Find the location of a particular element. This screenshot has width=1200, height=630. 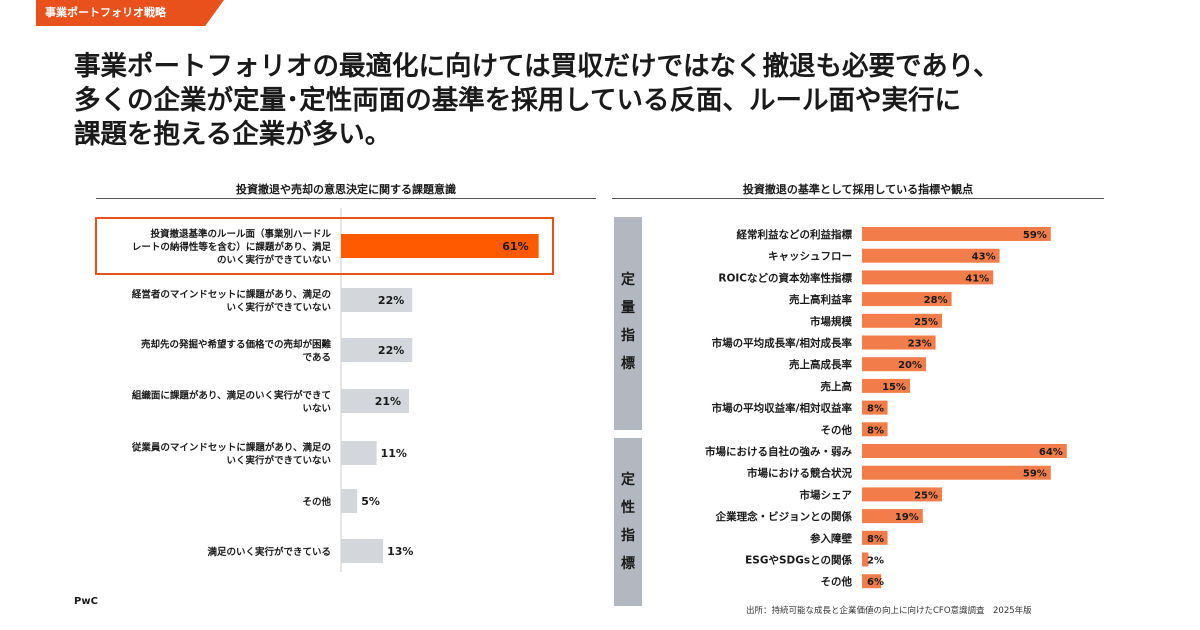

quantitative-group-label: 定 量 指 標 is located at coordinates (628, 322).